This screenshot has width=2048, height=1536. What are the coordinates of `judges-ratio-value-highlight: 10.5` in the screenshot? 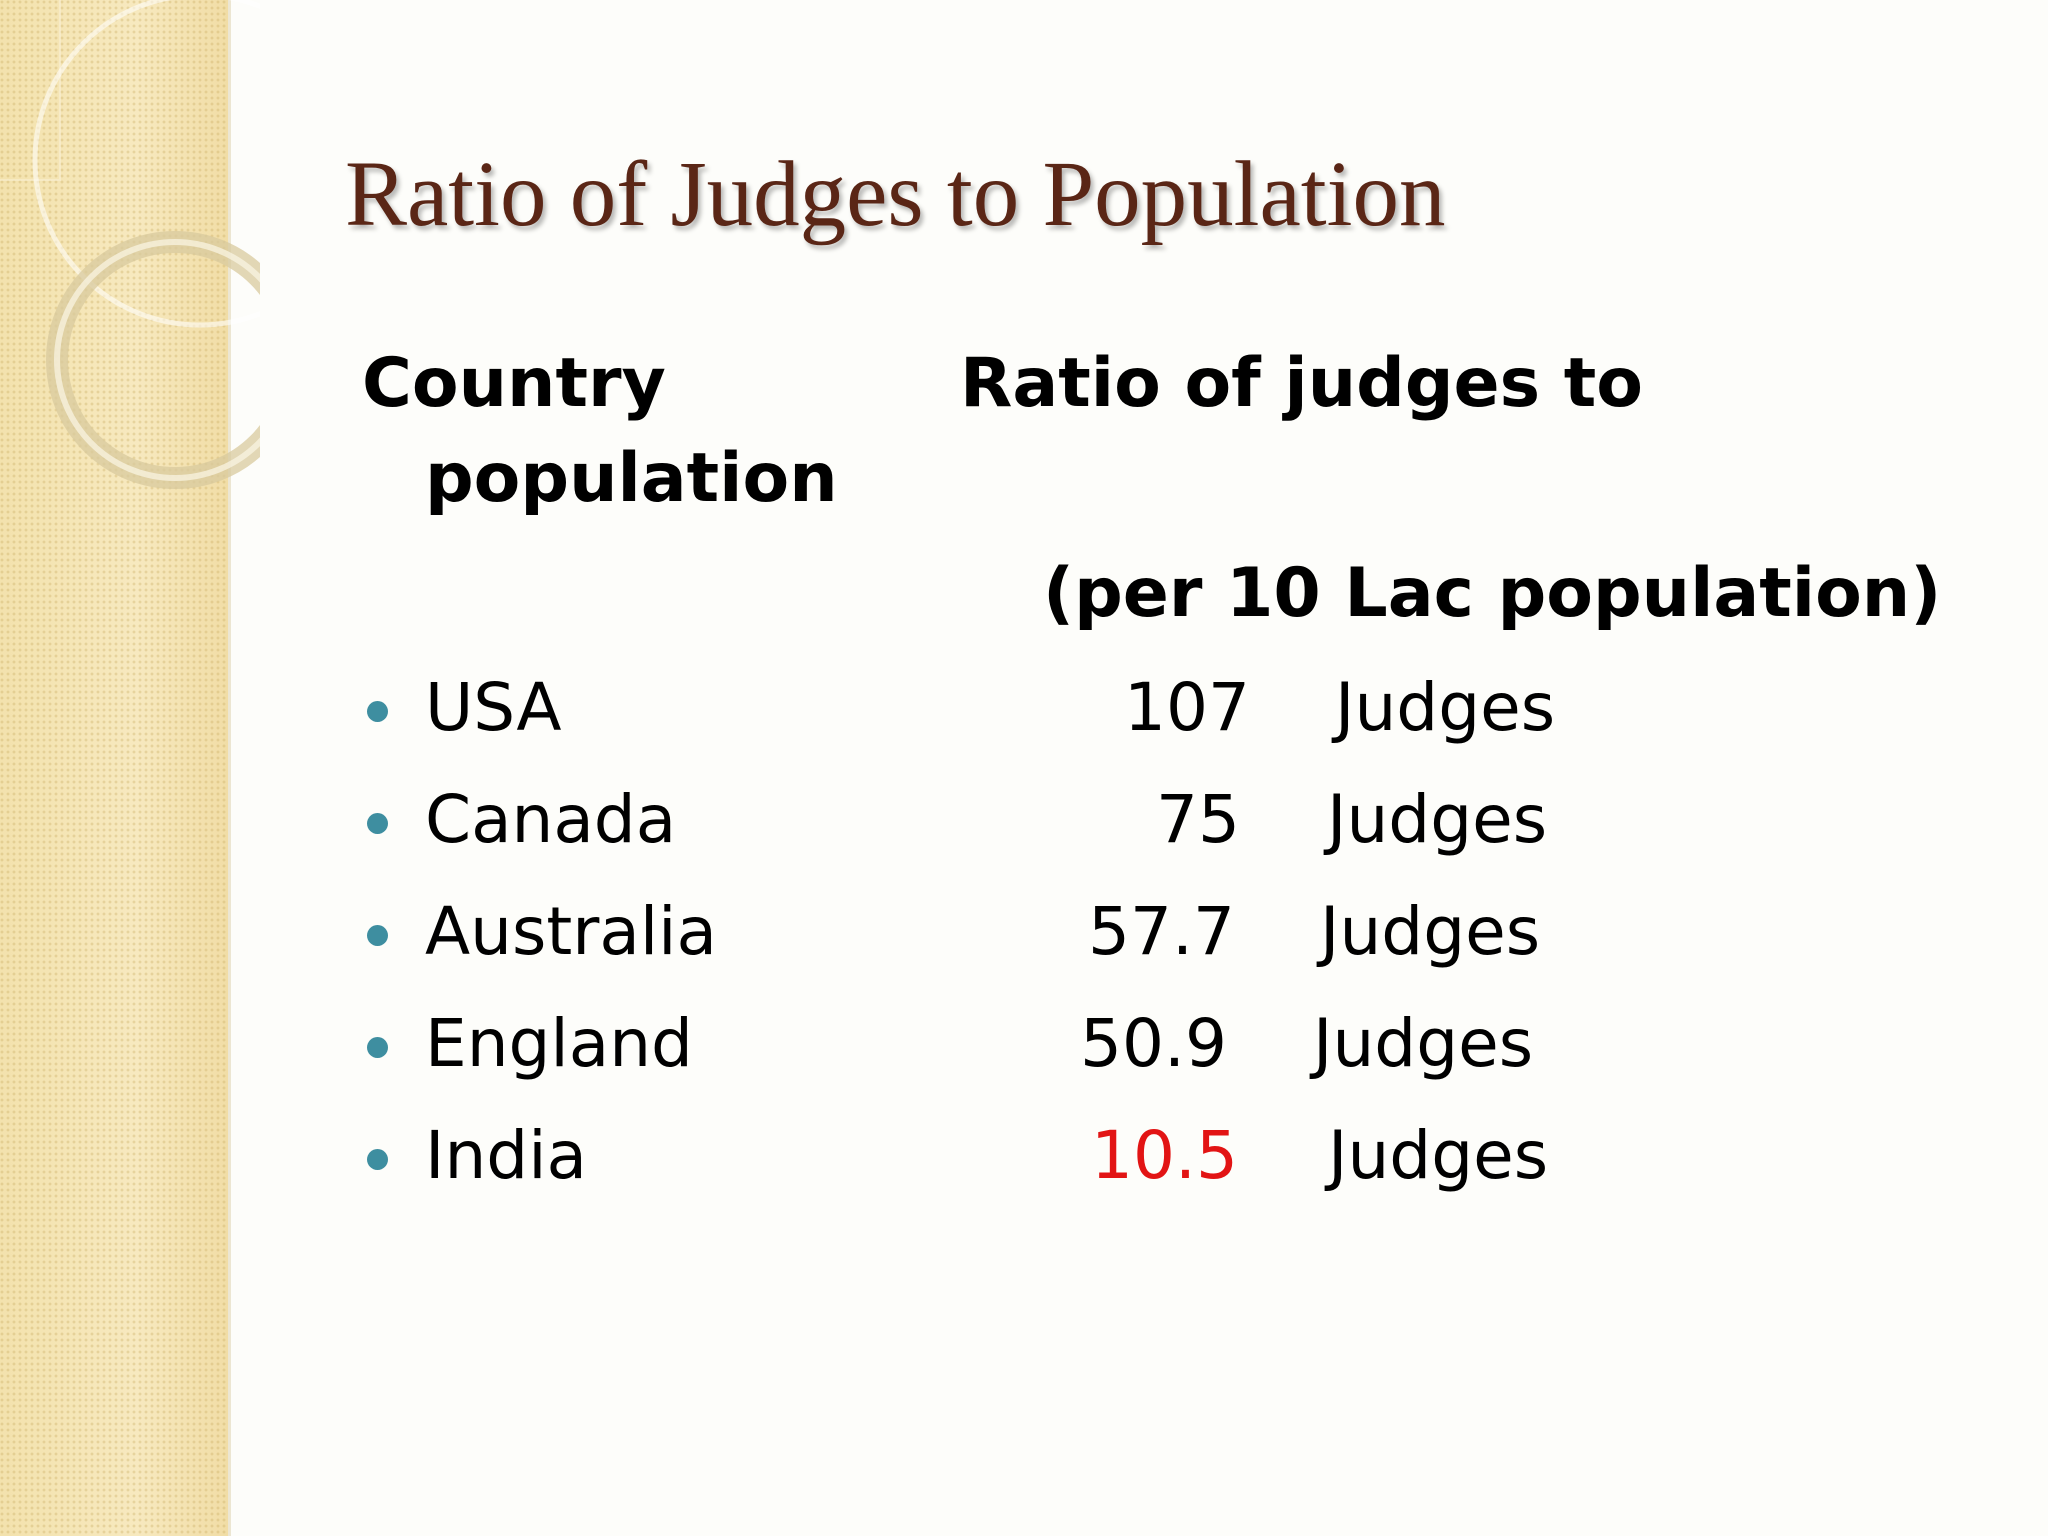 It's located at (1164, 1155).